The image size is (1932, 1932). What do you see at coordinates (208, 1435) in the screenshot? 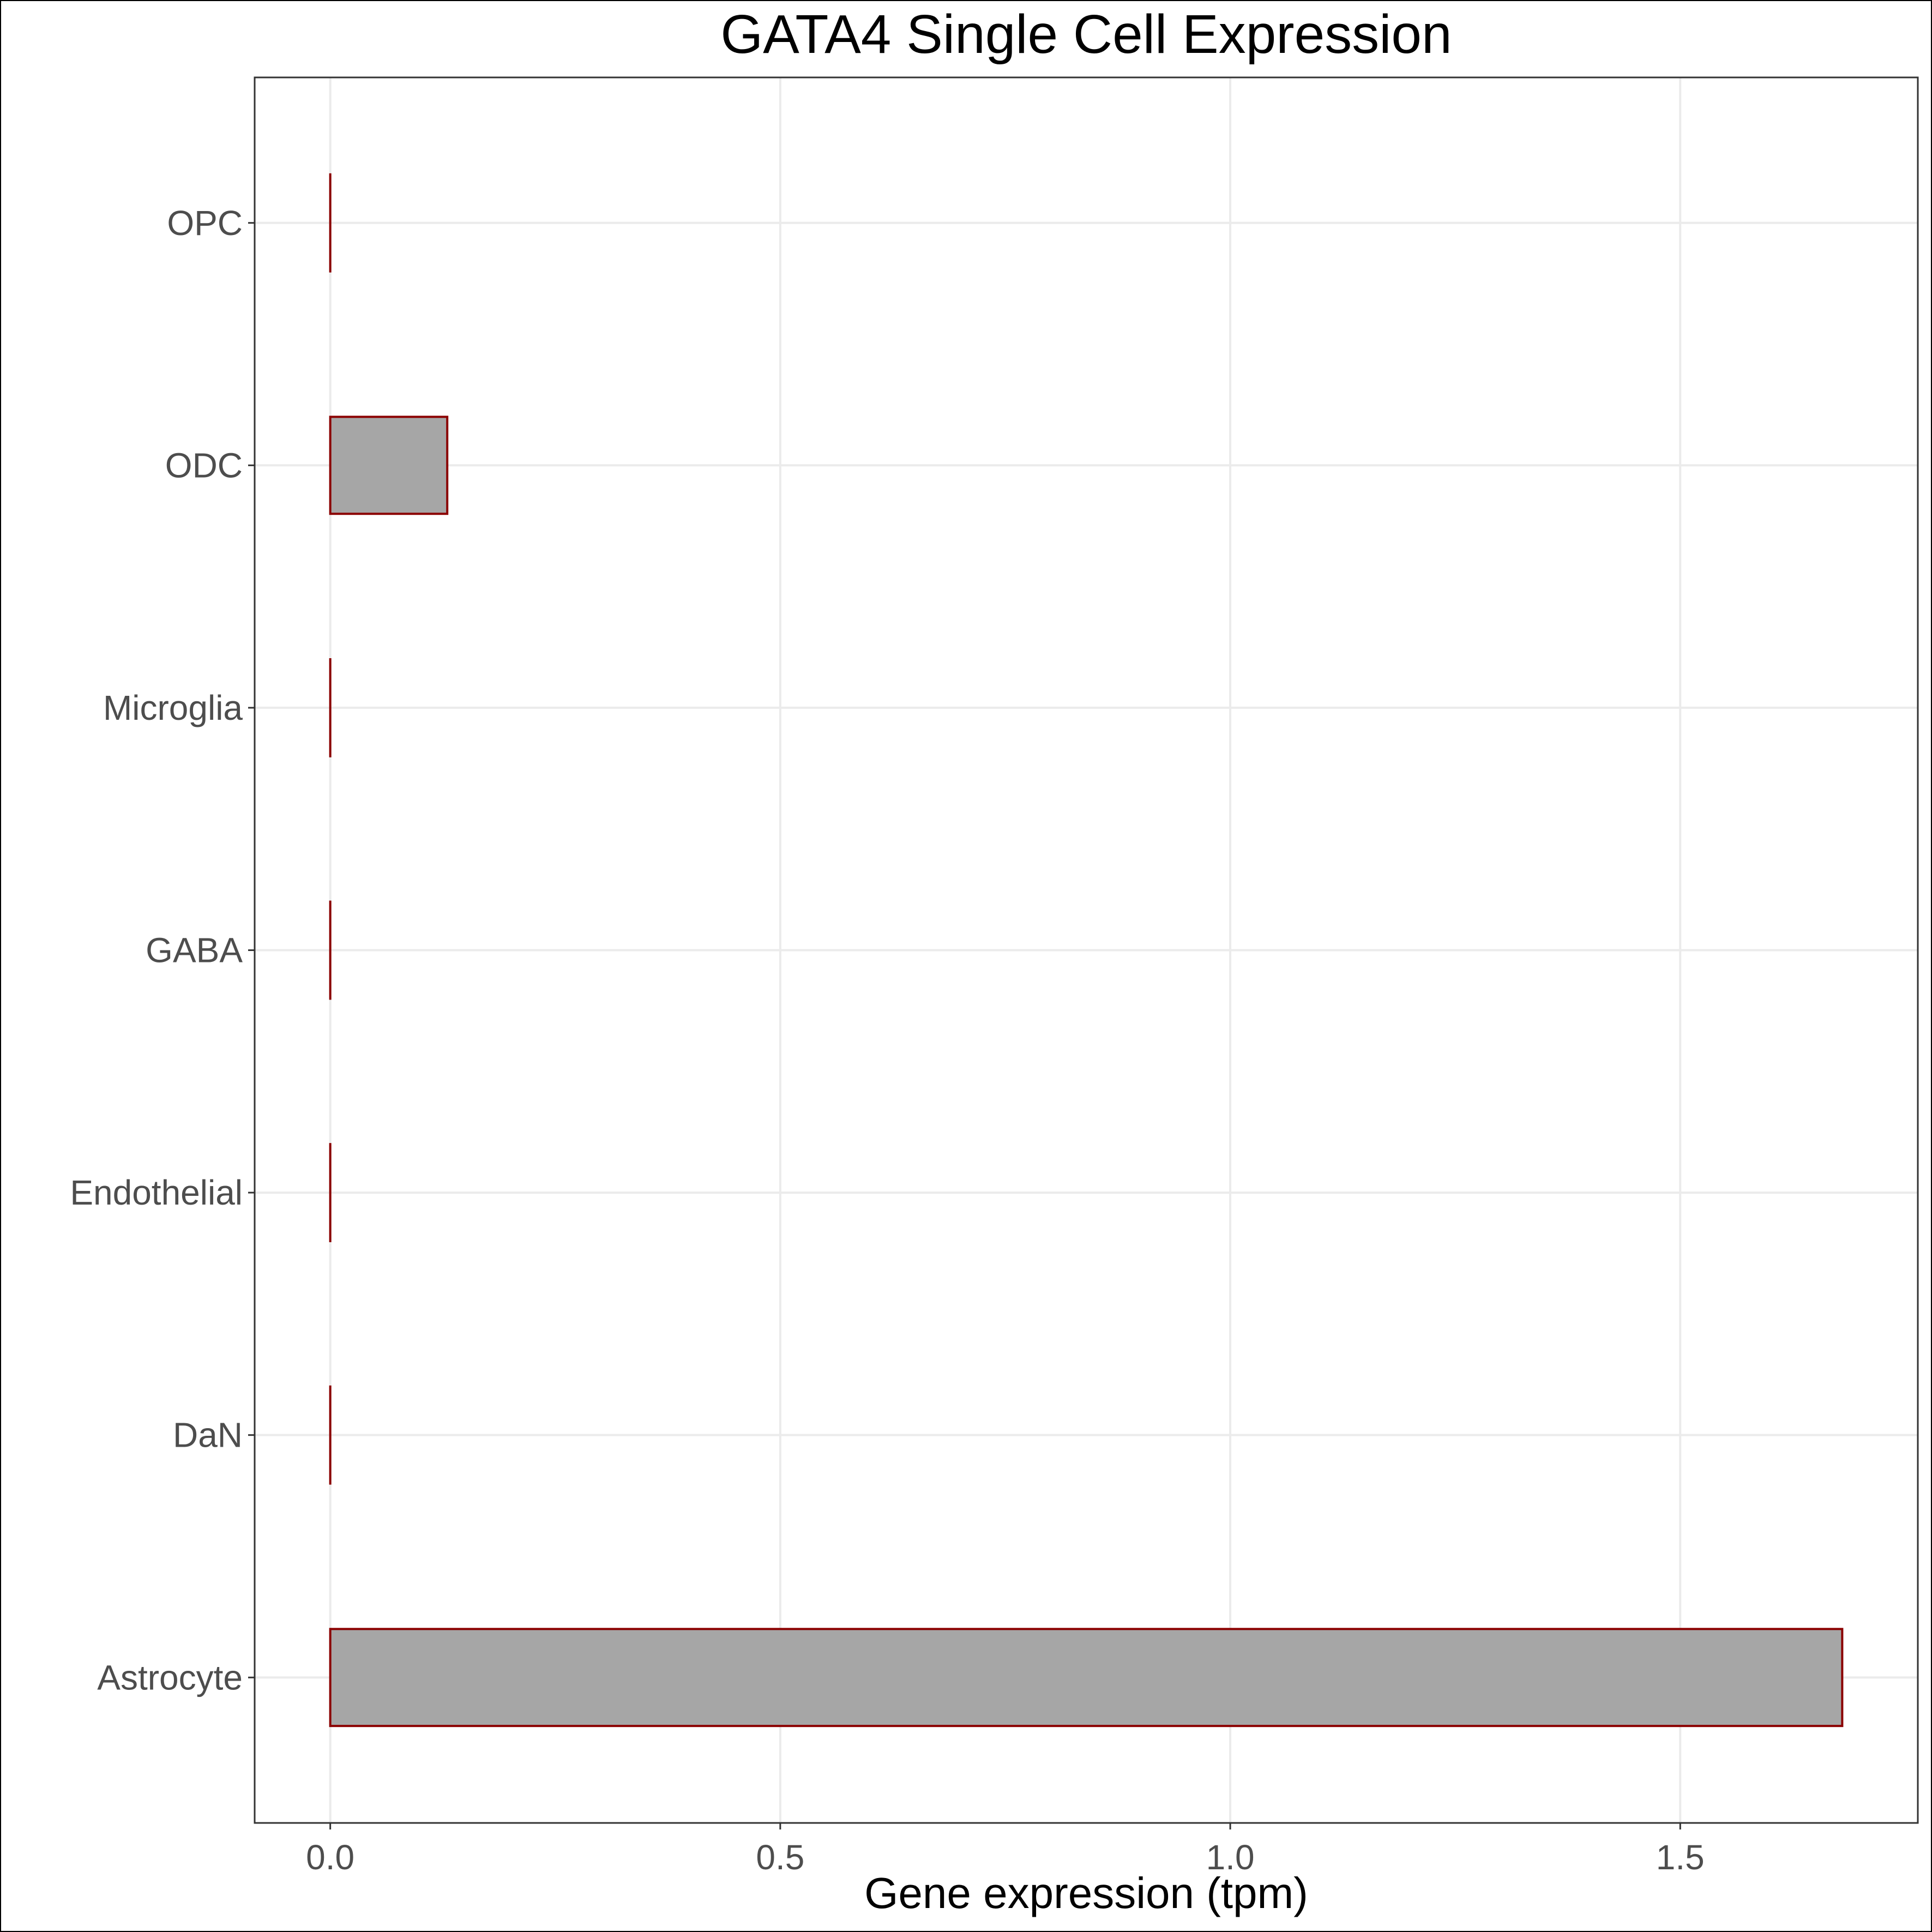
I see `y-tick-label-dan: DaN` at bounding box center [208, 1435].